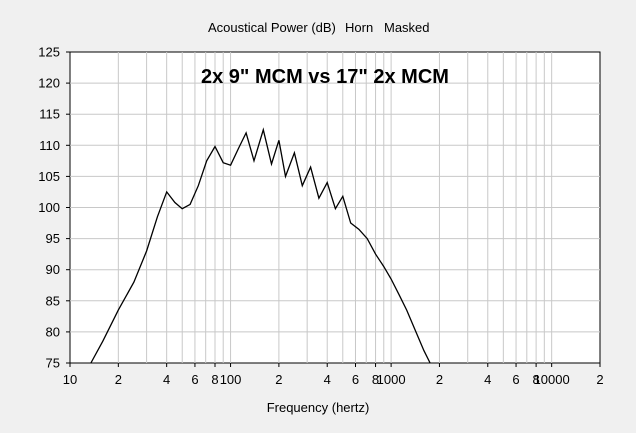 The height and width of the screenshot is (433, 636). I want to click on y-tick-label: 110, so click(49, 145).